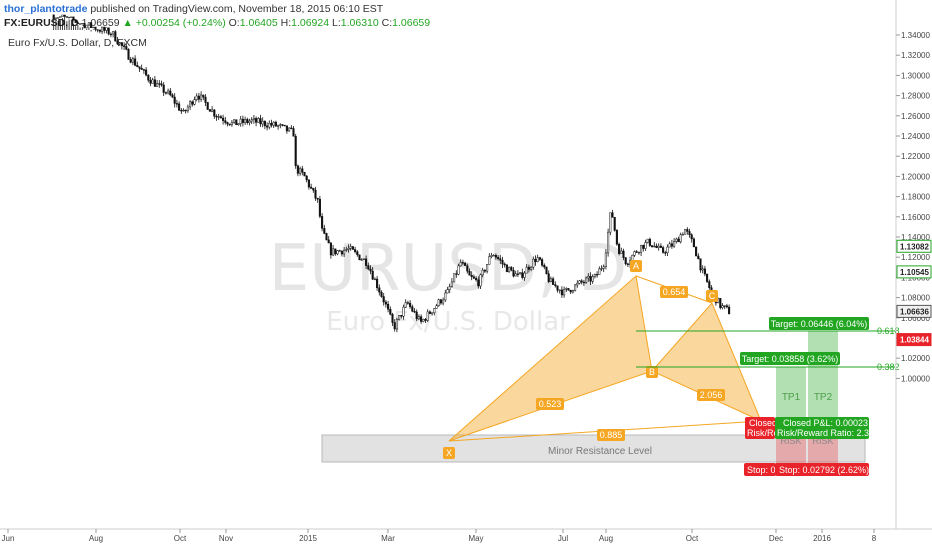  Describe the element at coordinates (763, 433) in the screenshot. I see `svg-text: Risk/Re` at that location.